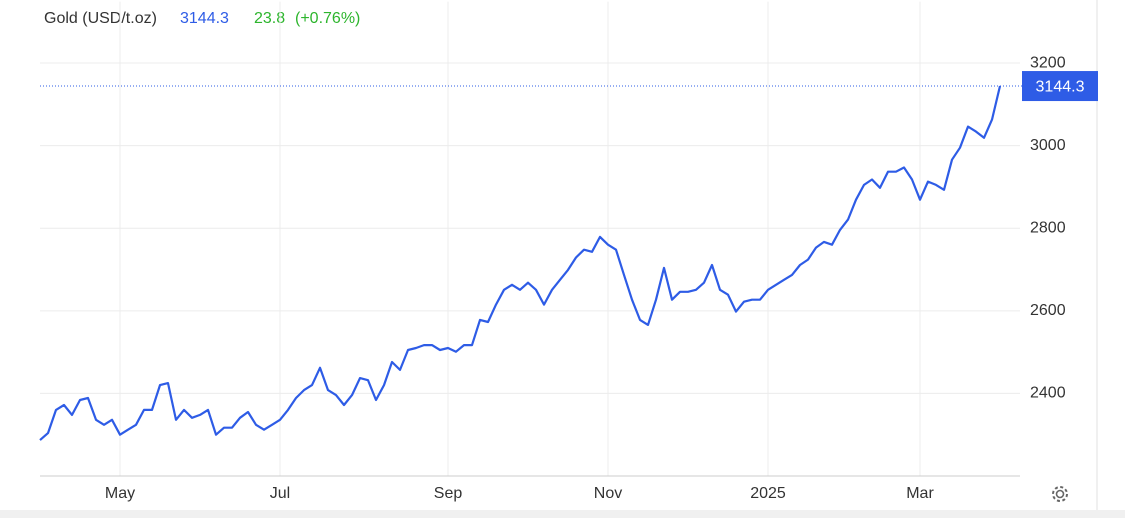 This screenshot has height=518, width=1125. I want to click on y-tick-label: 2800, so click(1048, 227).